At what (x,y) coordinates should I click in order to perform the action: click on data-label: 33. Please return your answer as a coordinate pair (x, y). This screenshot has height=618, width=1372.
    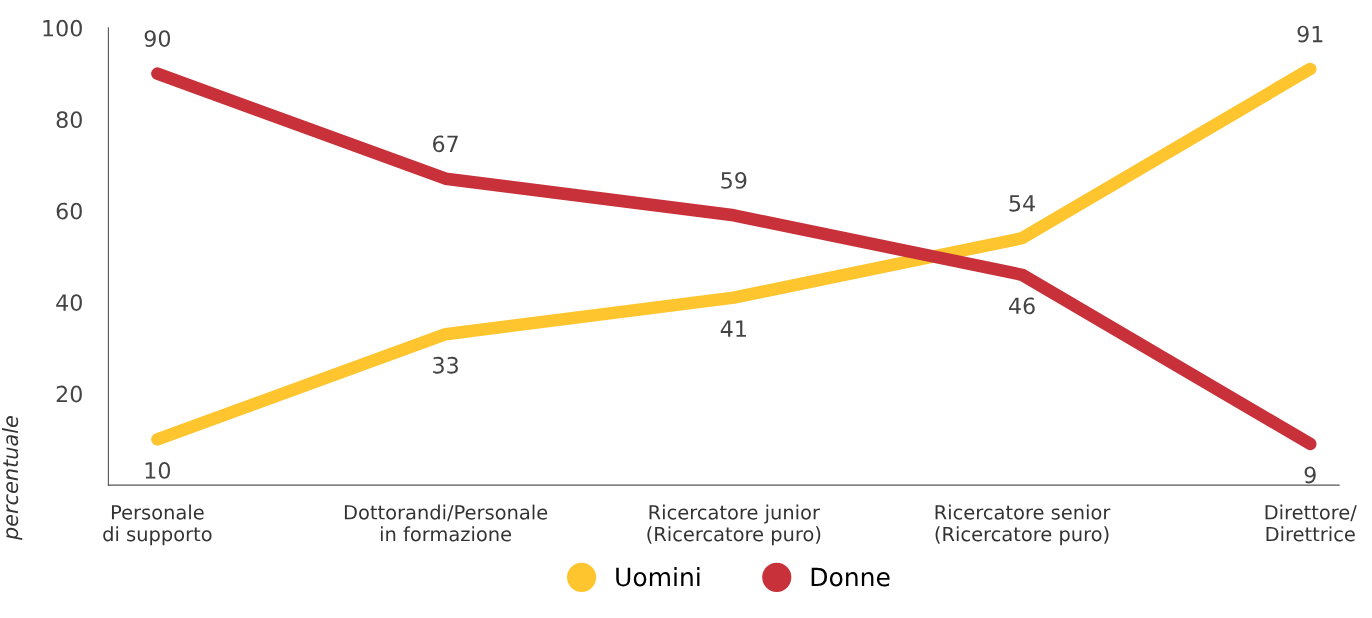
    Looking at the image, I should click on (445, 365).